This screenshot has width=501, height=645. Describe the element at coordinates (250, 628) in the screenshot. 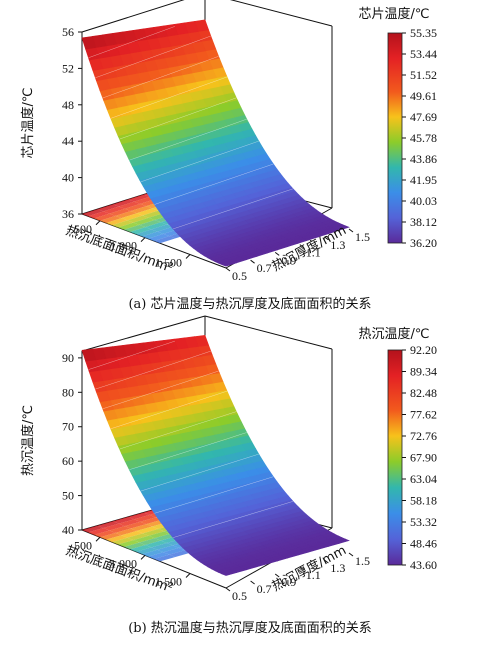

I see `figure-caption: (b) 热沉温度与热沉厚度及底面面积的关系` at that location.